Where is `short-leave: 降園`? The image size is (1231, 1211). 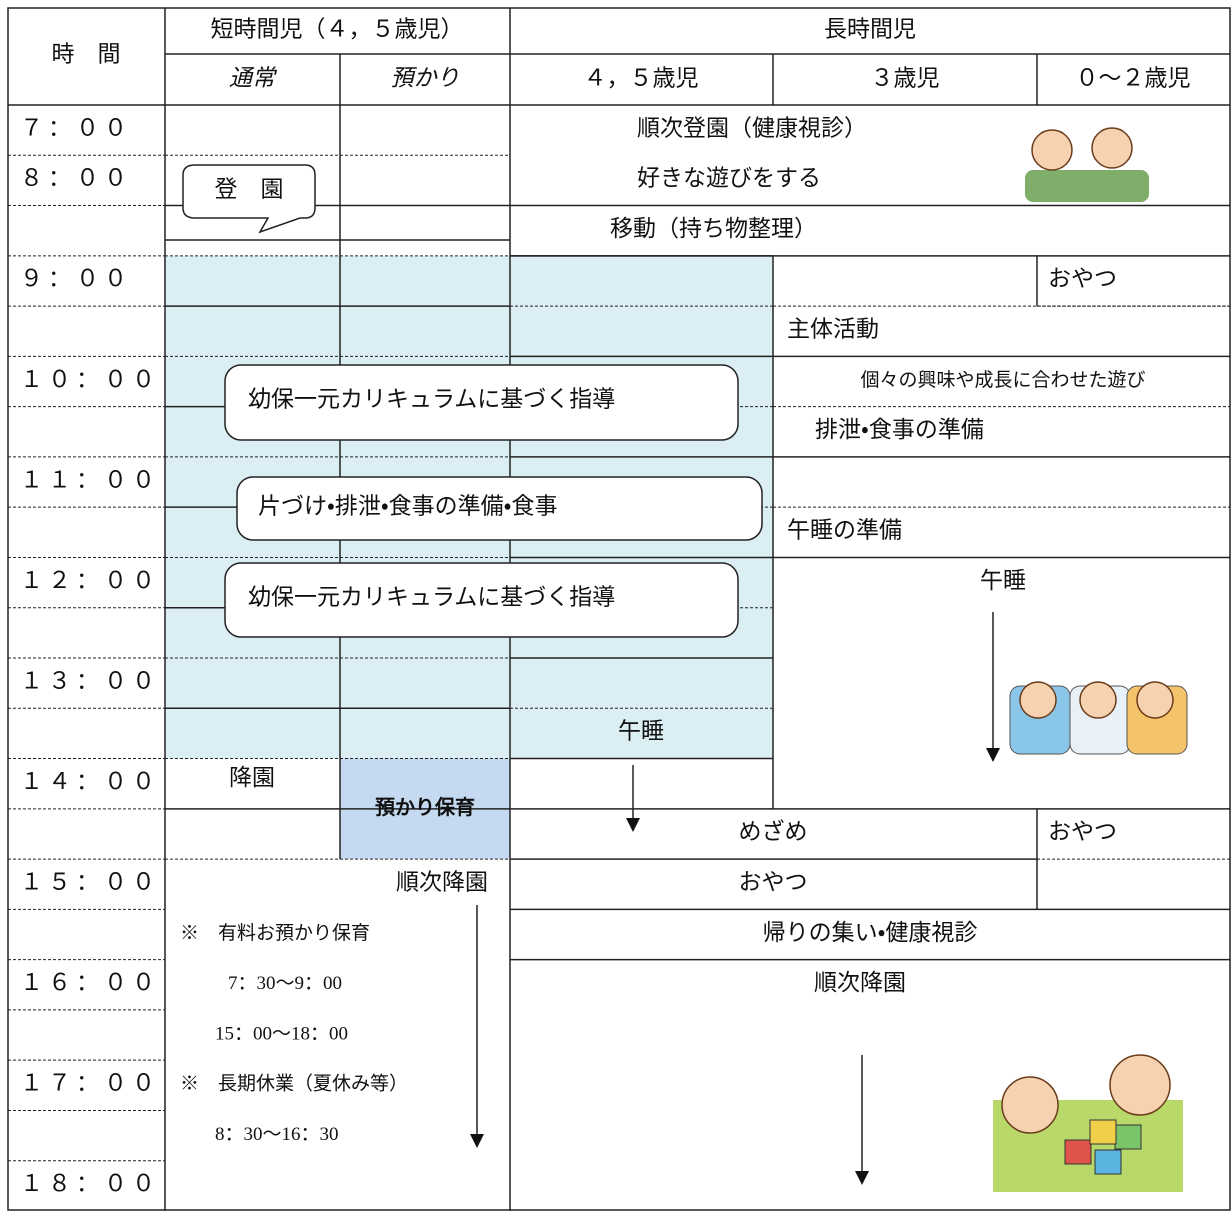 short-leave: 降園 is located at coordinates (252, 777).